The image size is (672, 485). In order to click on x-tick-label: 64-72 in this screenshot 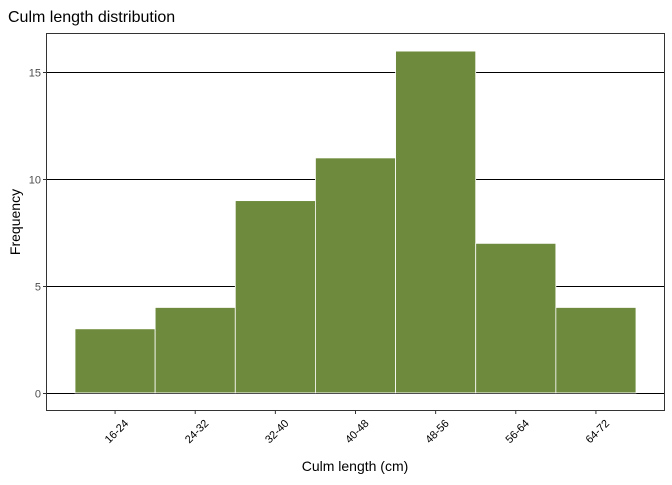, I will do `click(598, 432)`.